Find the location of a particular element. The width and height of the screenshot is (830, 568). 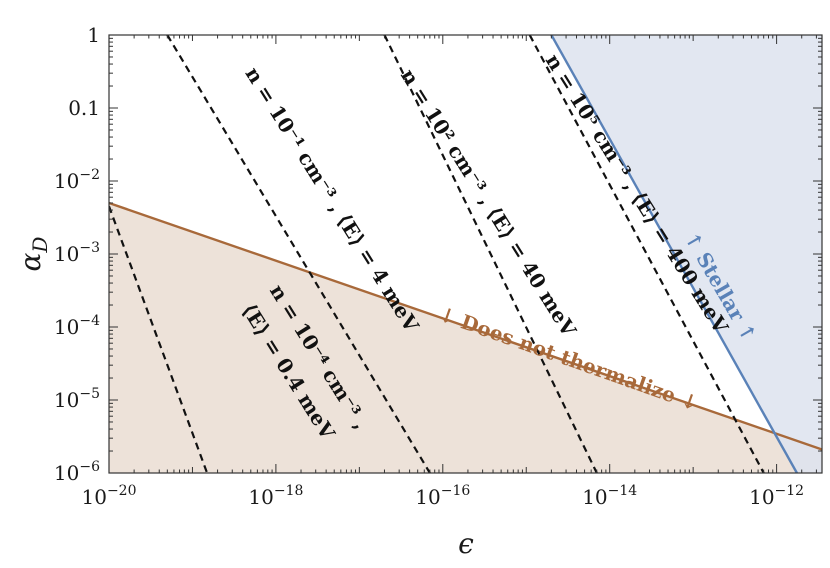

x-tick-label: 10−12 is located at coordinates (776, 496).